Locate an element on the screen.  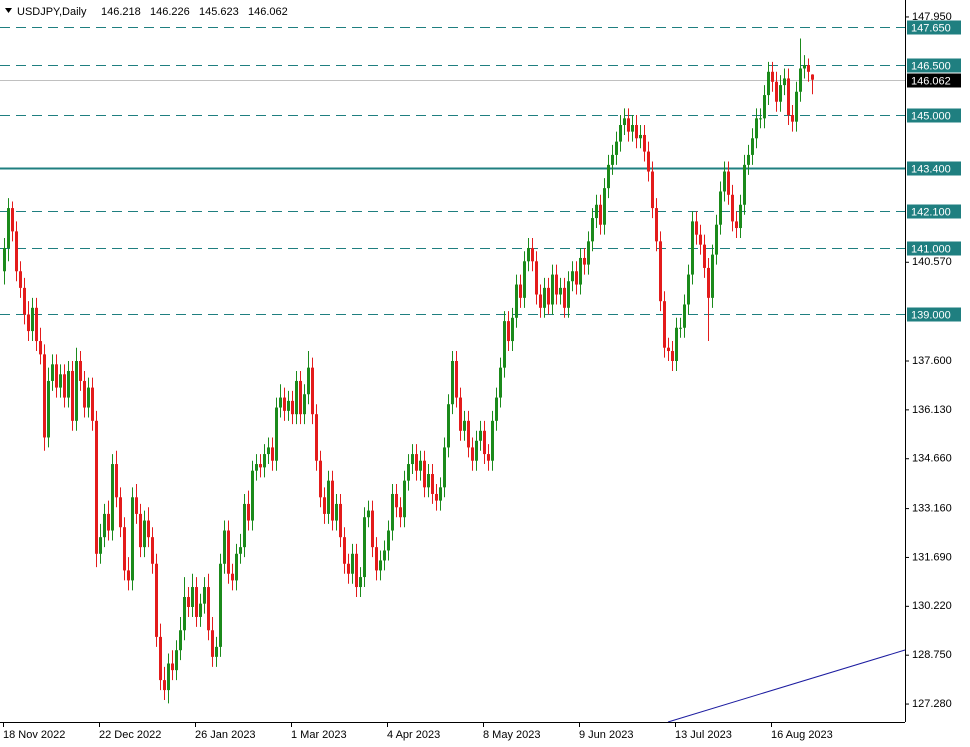
y-tick-label: 137.600 is located at coordinates (932, 361).